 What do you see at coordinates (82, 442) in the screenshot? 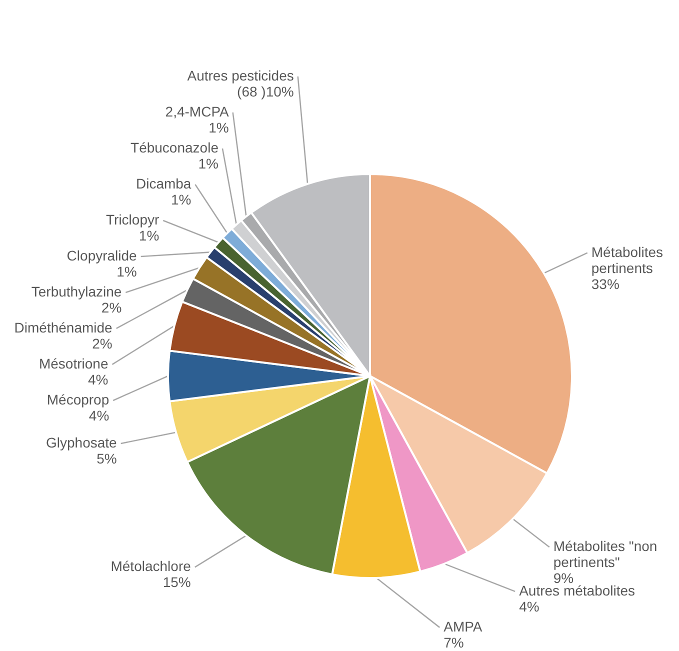
I see `slice-label: Glyphosate` at bounding box center [82, 442].